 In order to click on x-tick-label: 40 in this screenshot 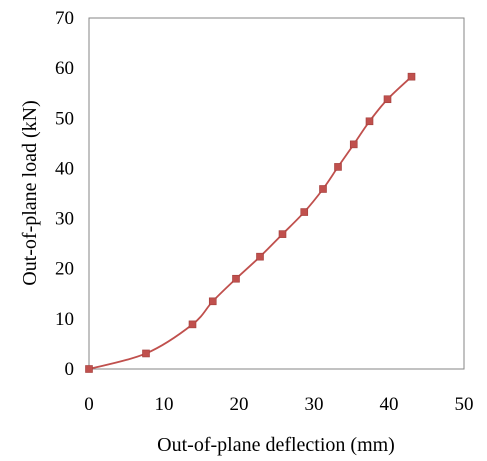, I will do `click(389, 404)`.